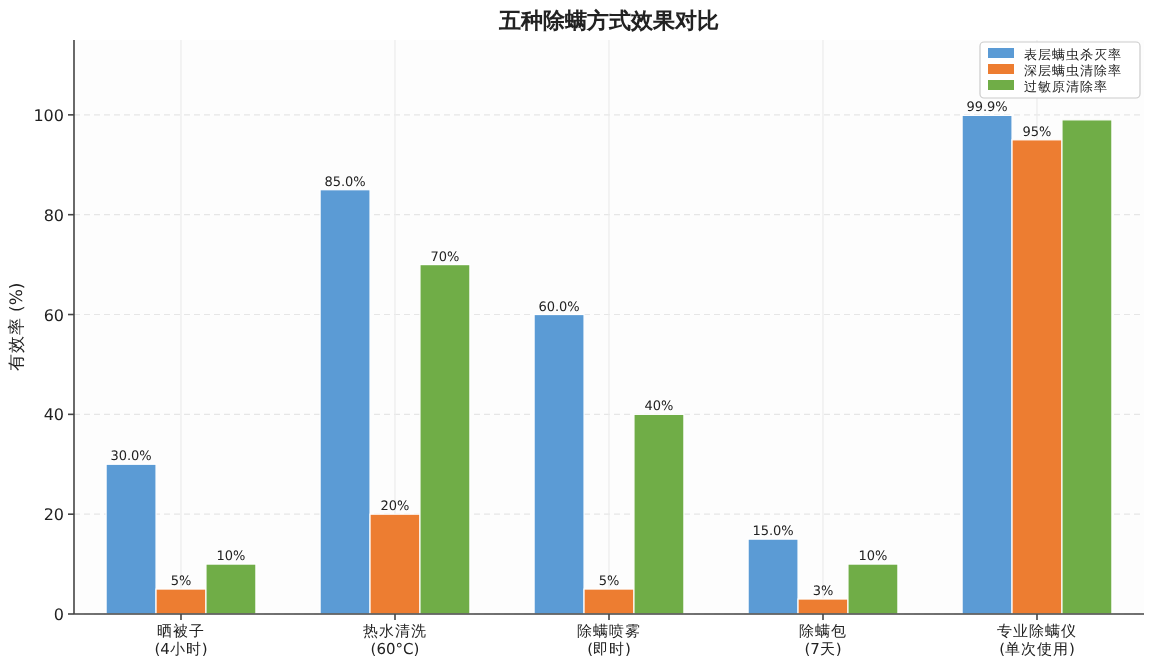  I want to click on y-axis-title: 有效率 (%), so click(17, 327).